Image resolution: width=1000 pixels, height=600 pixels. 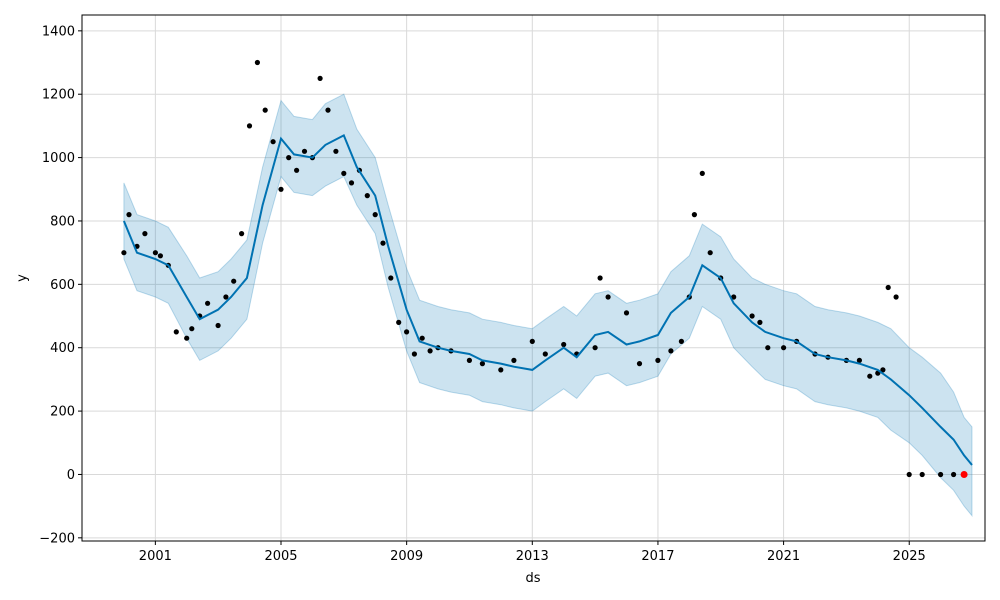 I want to click on highlight-point-marker, so click(x=964, y=474).